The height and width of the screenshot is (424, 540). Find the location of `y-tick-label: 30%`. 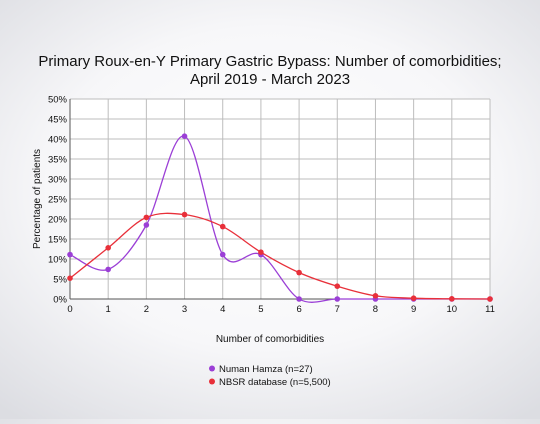

y-tick-label: 30% is located at coordinates (58, 180).